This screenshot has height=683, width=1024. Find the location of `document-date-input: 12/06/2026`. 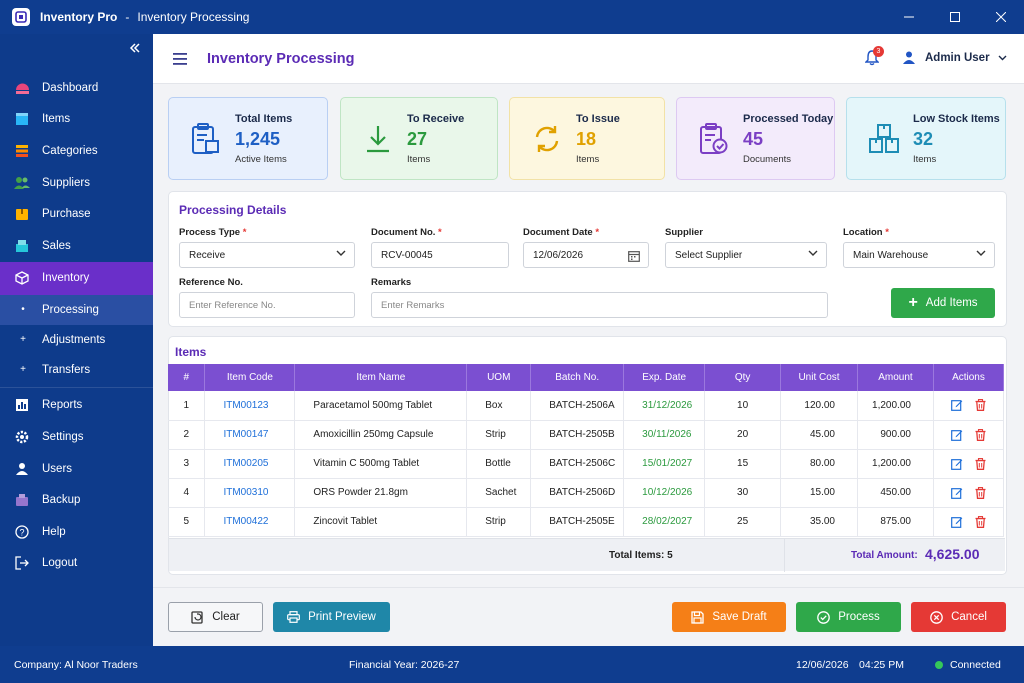

document-date-input: 12/06/2026 is located at coordinates (586, 255).